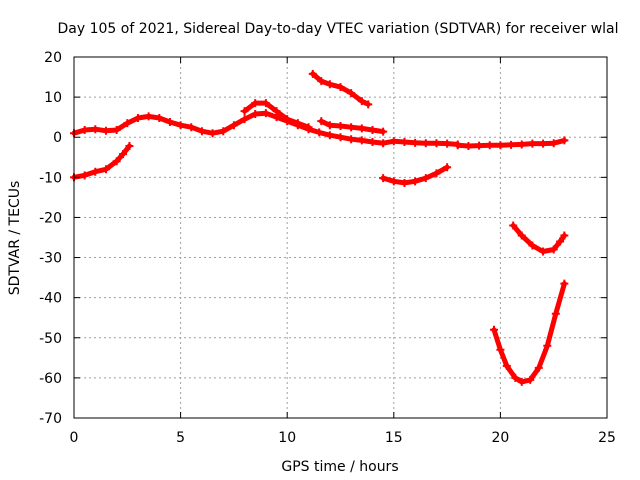 Image resolution: width=640 pixels, height=480 pixels. What do you see at coordinates (50, 238) in the screenshot?
I see `y-tick-labels: -70 -60 -50 -40 -30 -20 -10 0 10 20` at bounding box center [50, 238].